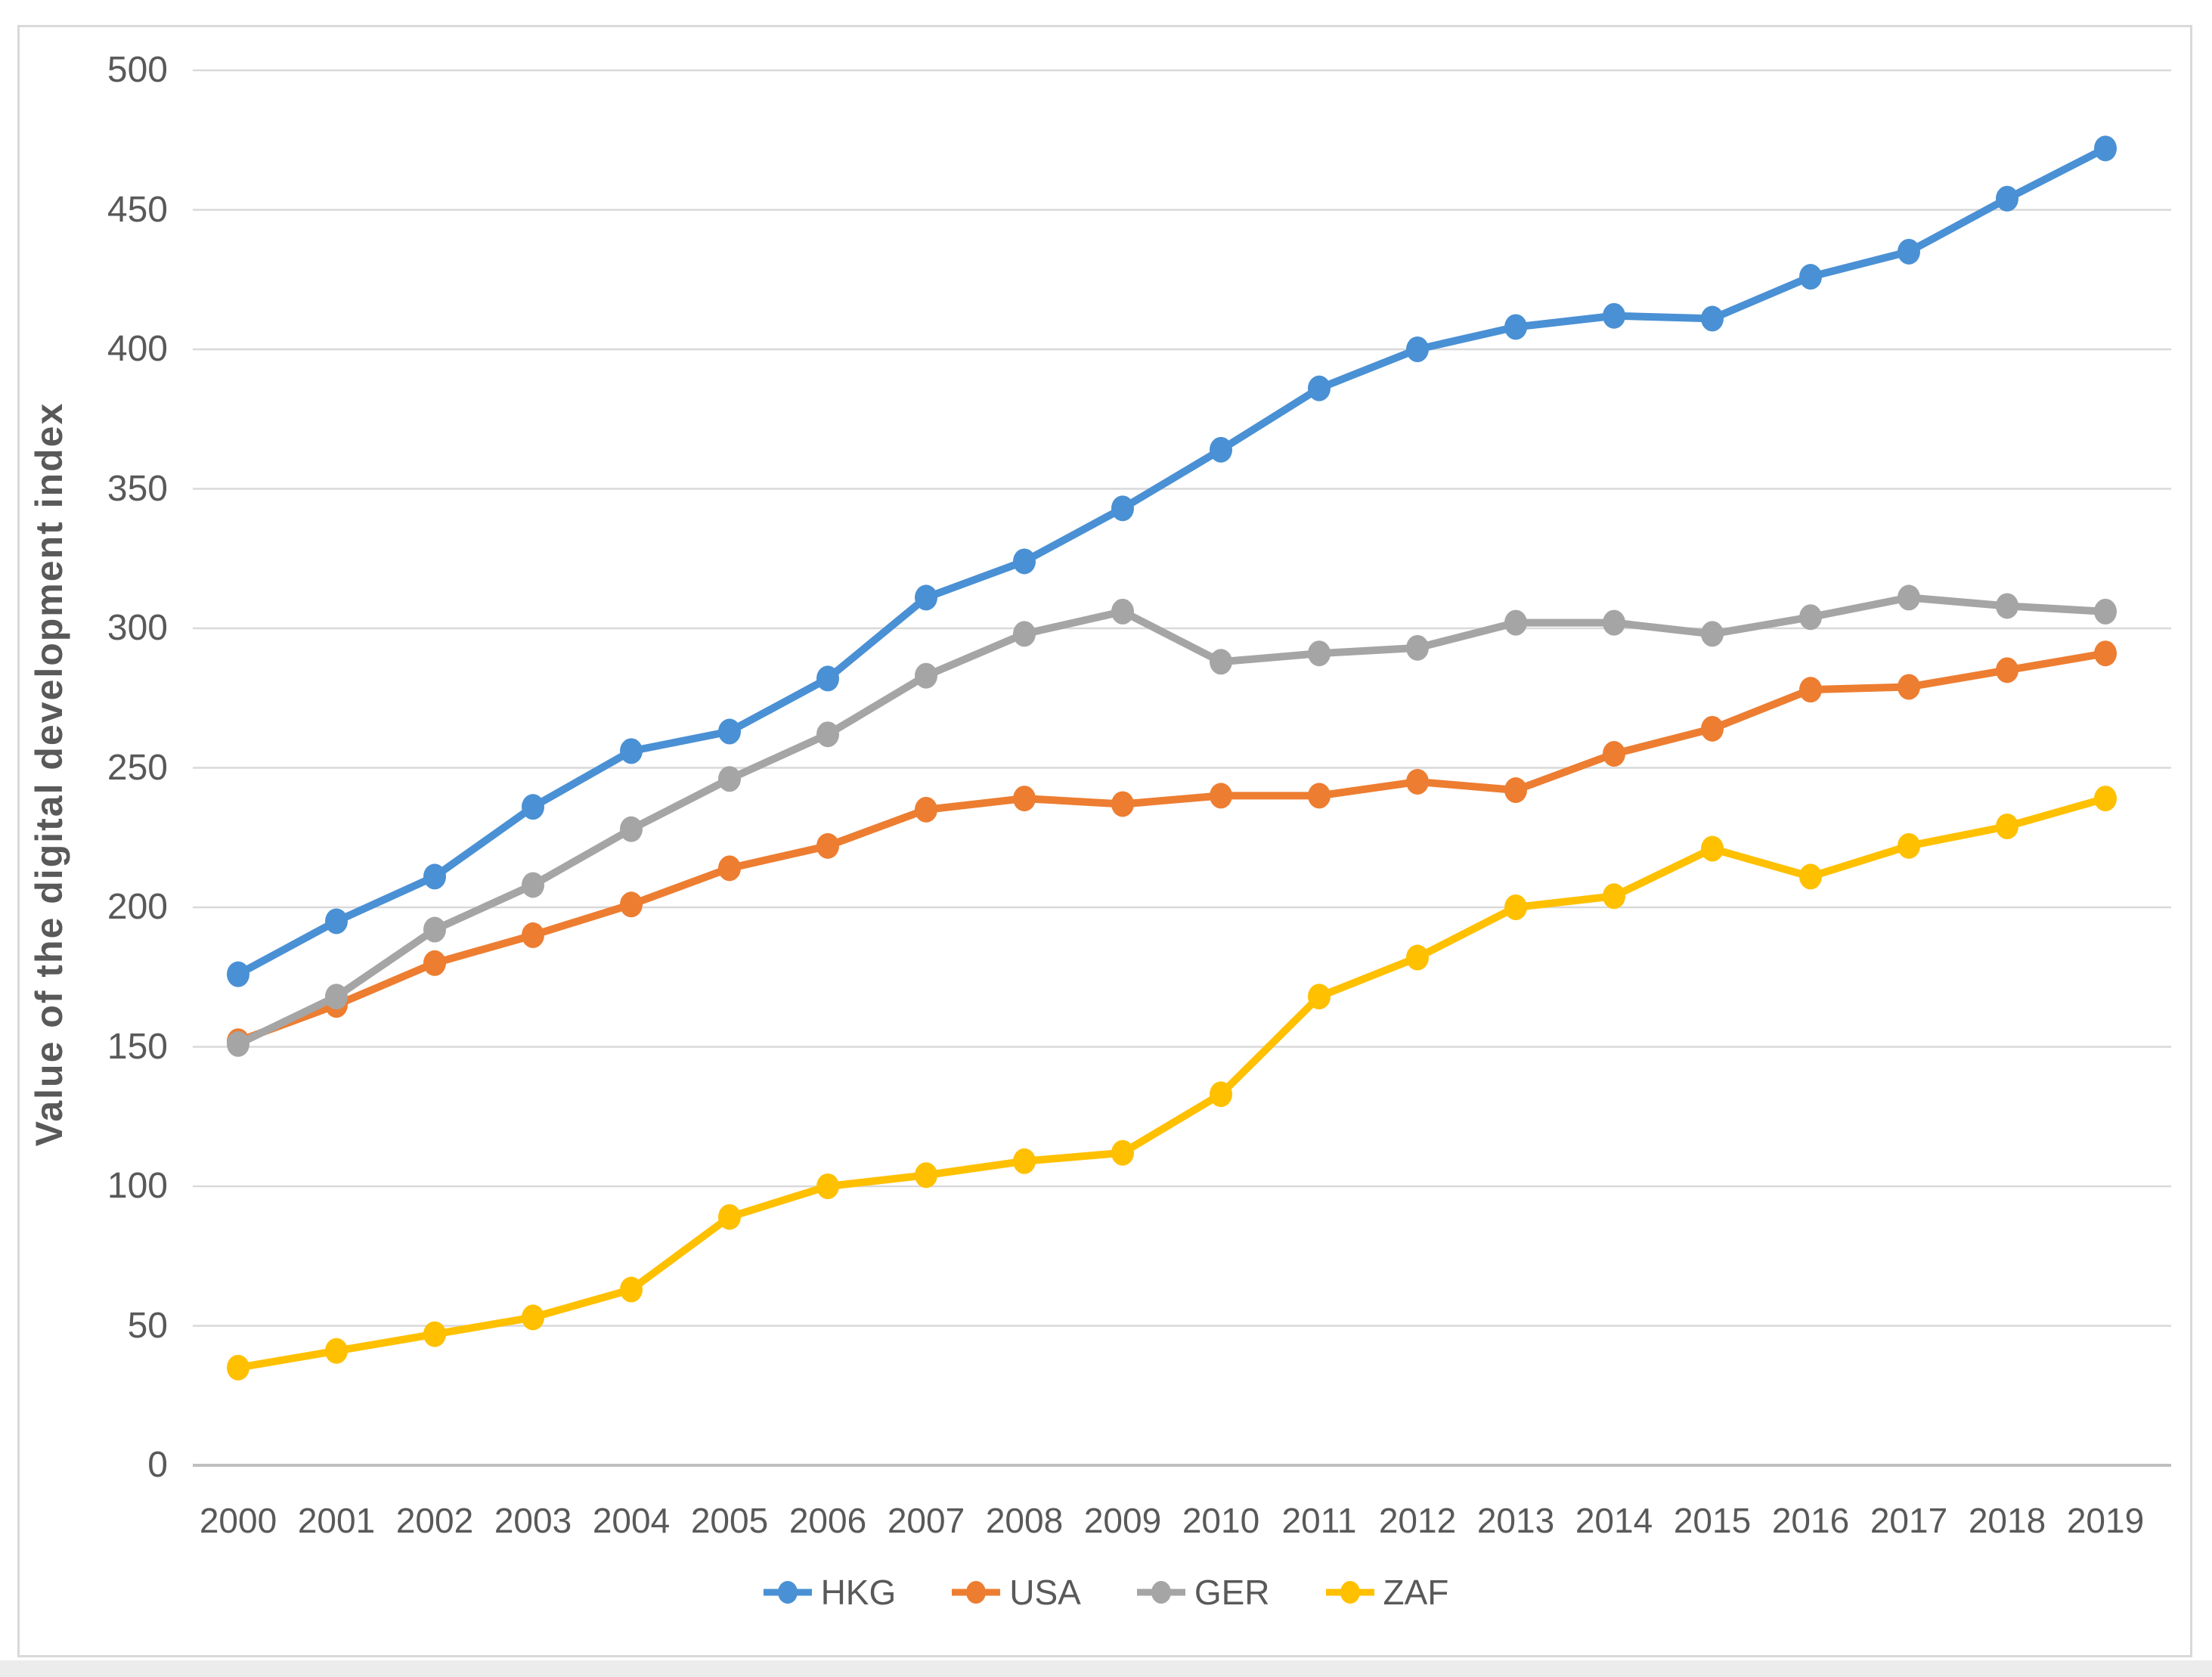  I want to click on chart-legend: HKG USA GER ZAF, so click(1106, 1592).